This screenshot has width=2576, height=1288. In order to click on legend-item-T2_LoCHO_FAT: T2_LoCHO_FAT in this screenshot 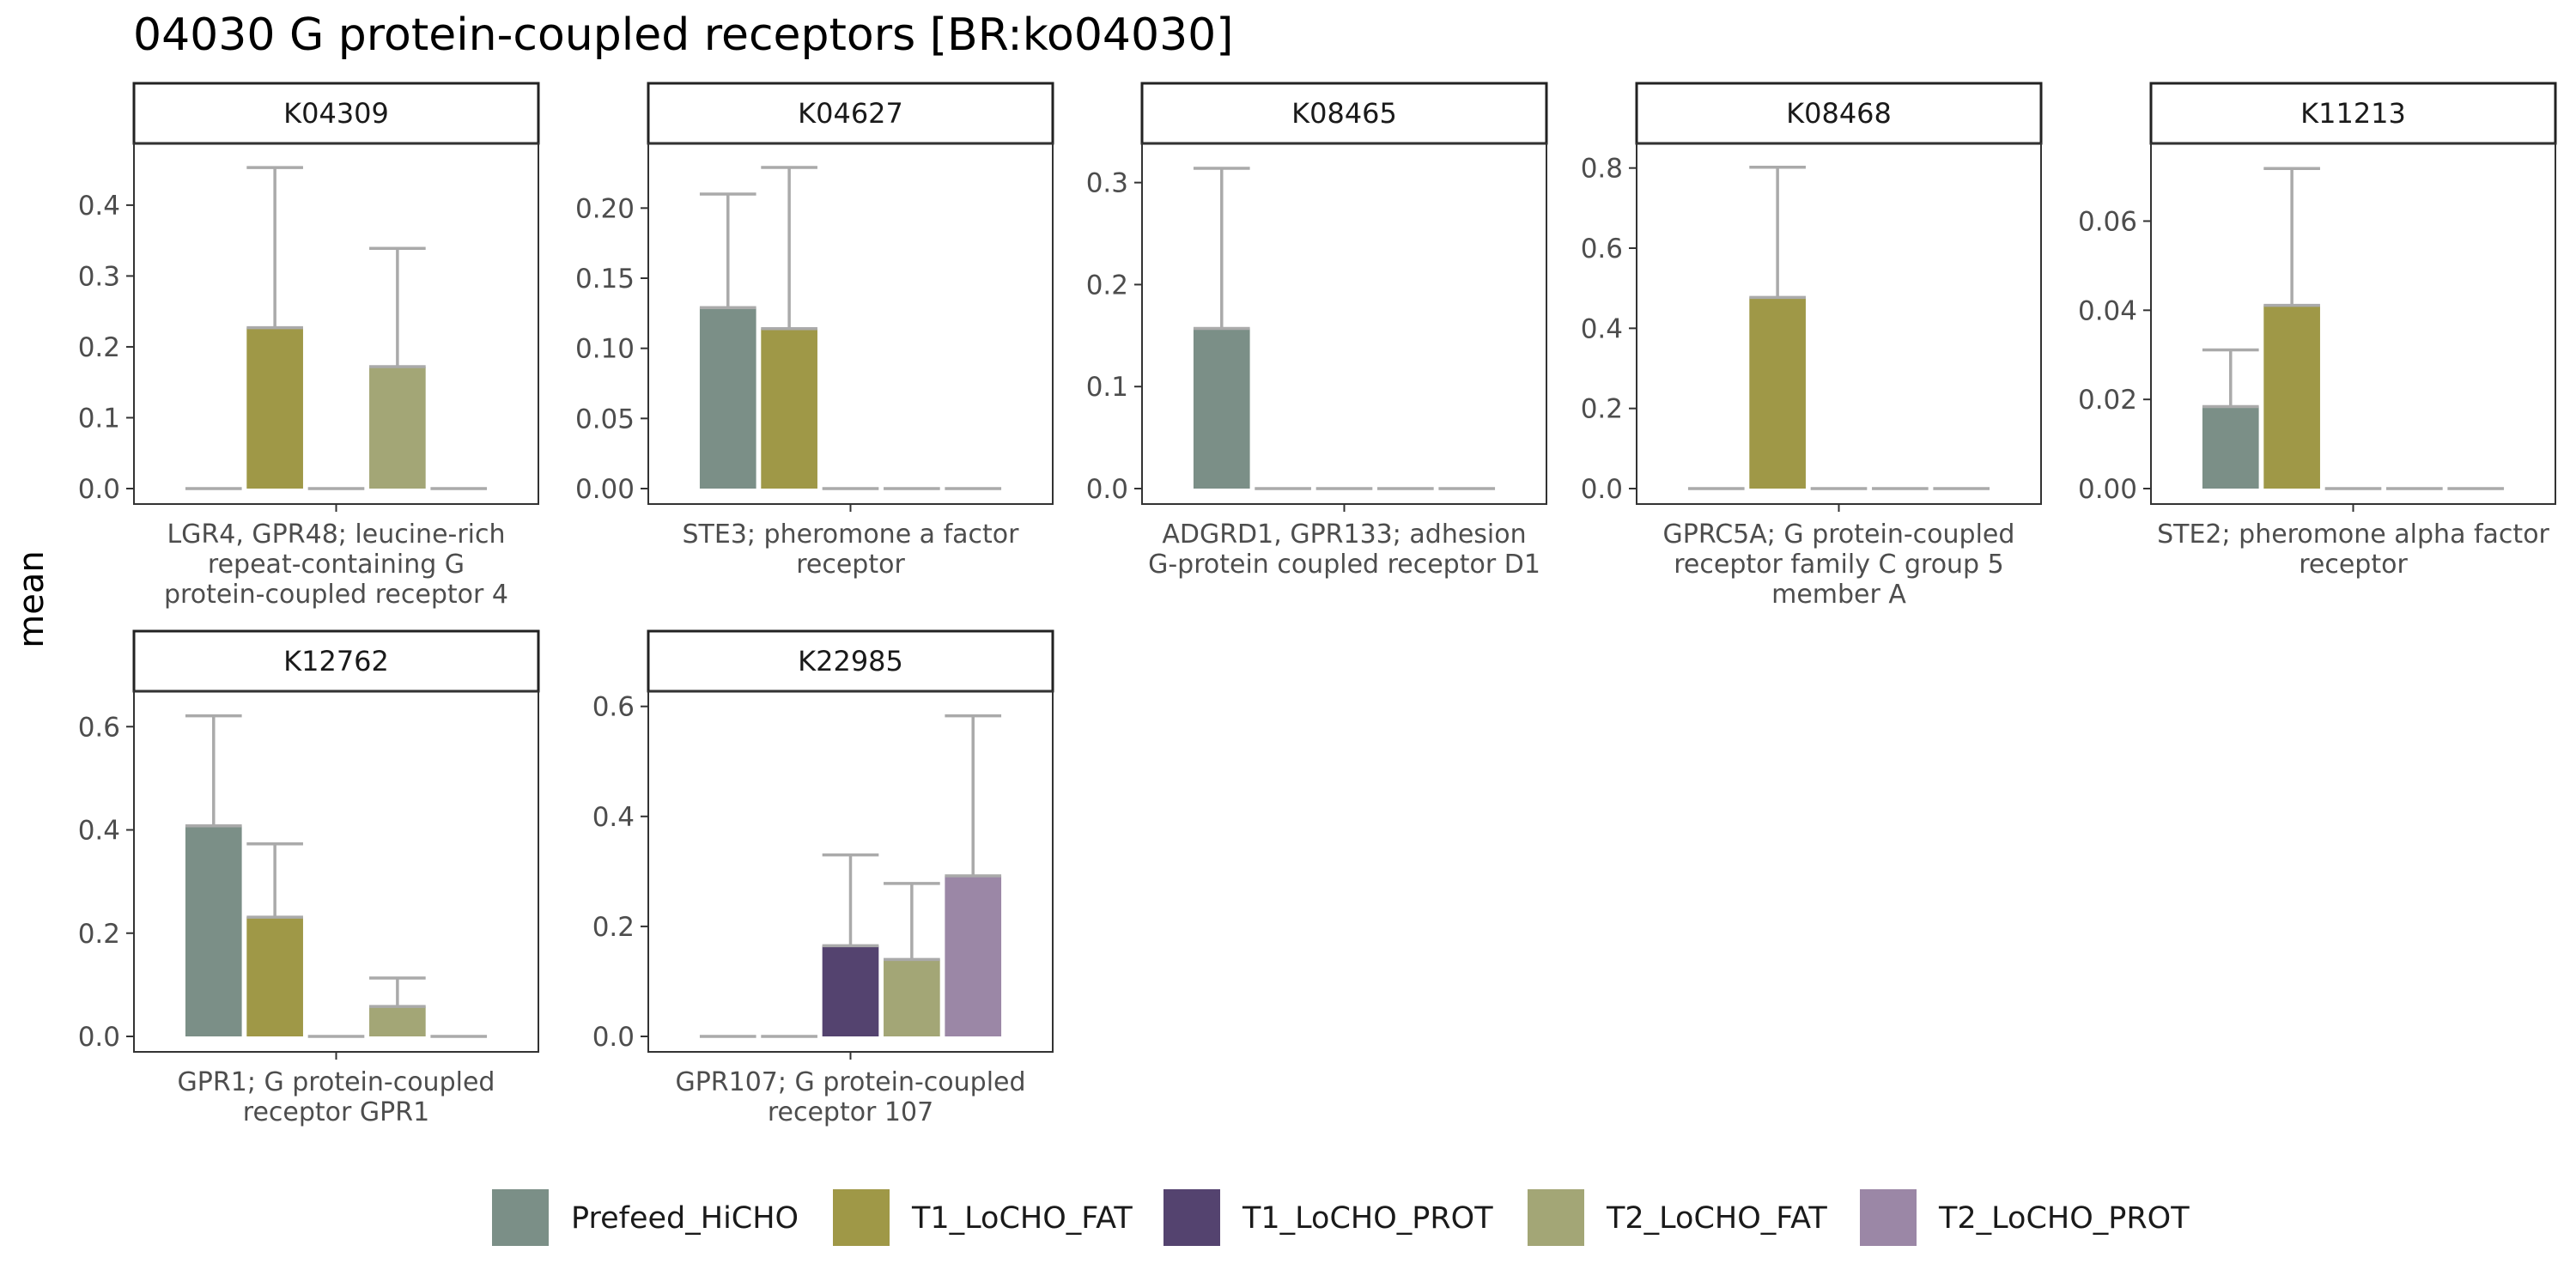, I will do `click(1678, 1217)`.